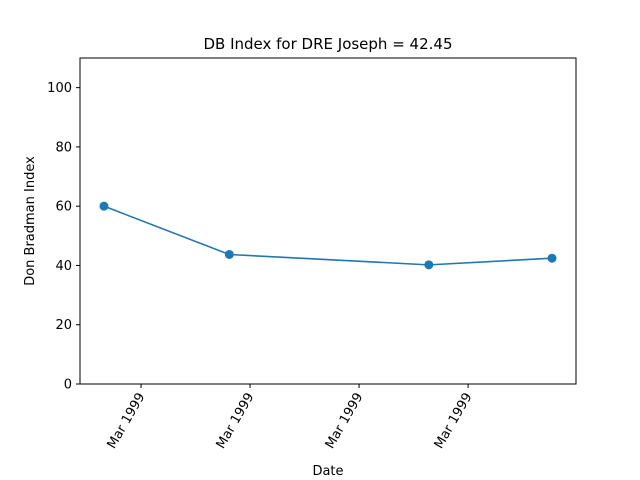  What do you see at coordinates (63, 266) in the screenshot?
I see `y-tick-label-2: 40` at bounding box center [63, 266].